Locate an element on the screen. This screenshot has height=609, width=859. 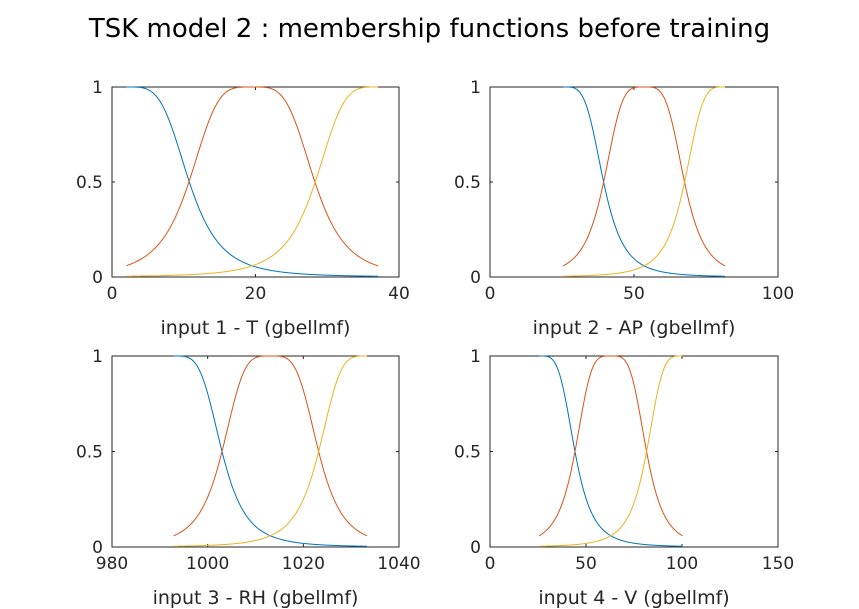
x-tick-label: 980 is located at coordinates (112, 564).